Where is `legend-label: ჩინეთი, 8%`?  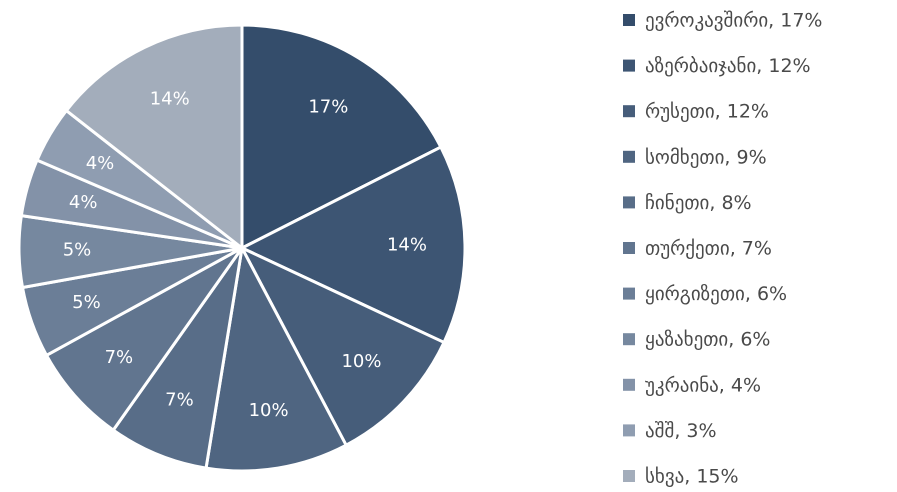 legend-label: ჩინეთი, 8% is located at coordinates (698, 203).